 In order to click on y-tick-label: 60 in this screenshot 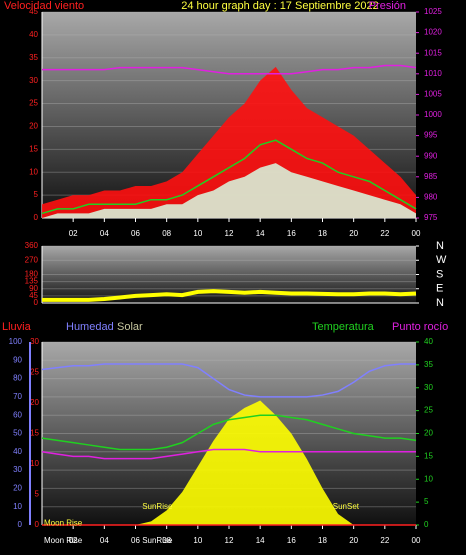, I will do `click(17, 414)`.